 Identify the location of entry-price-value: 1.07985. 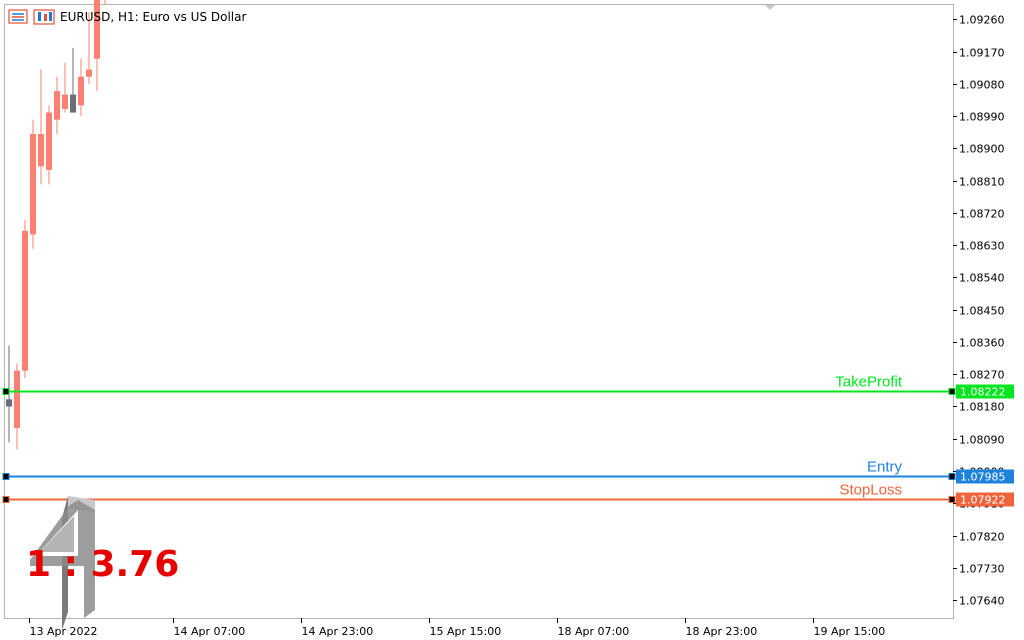
(983, 477).